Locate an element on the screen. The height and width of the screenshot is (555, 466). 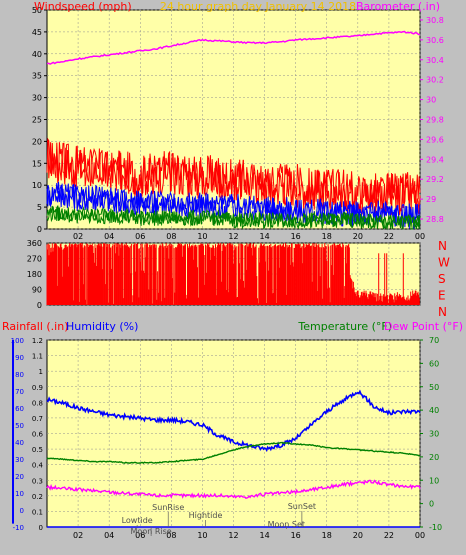
y-tick-label: 360 is located at coordinates (34, 243).